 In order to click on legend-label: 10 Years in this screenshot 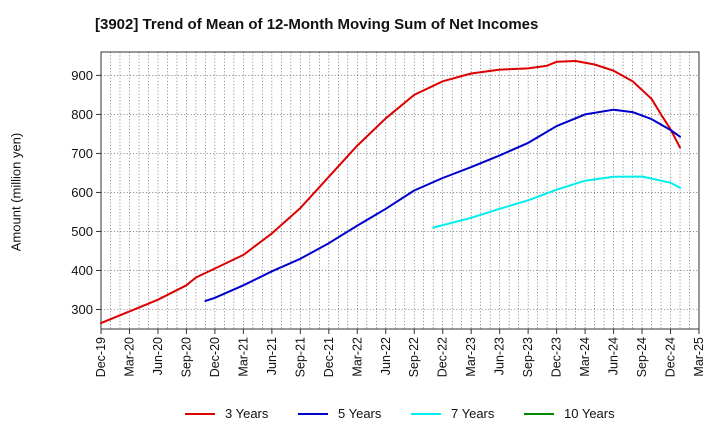, I will do `click(589, 413)`.